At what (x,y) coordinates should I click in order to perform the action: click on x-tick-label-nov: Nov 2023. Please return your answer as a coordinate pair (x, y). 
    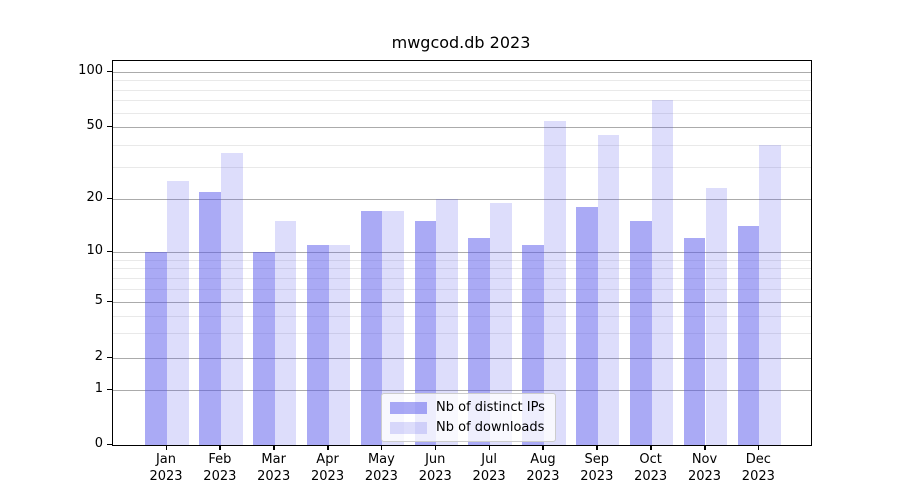
    Looking at the image, I should click on (704, 468).